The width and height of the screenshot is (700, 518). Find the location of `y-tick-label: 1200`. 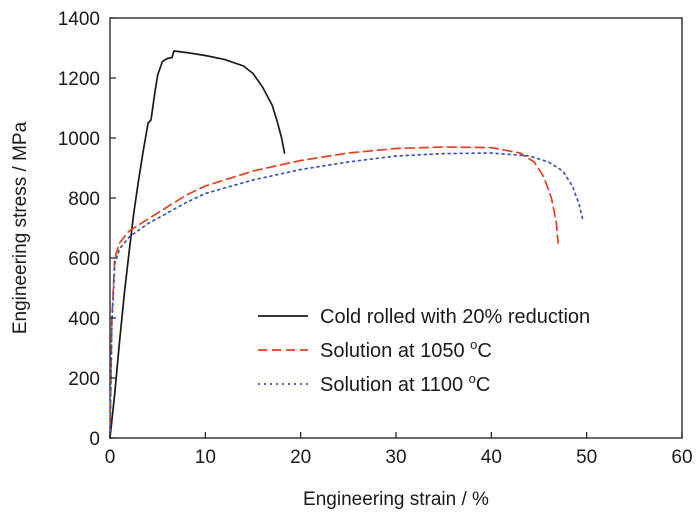

y-tick-label: 1200 is located at coordinates (79, 79).